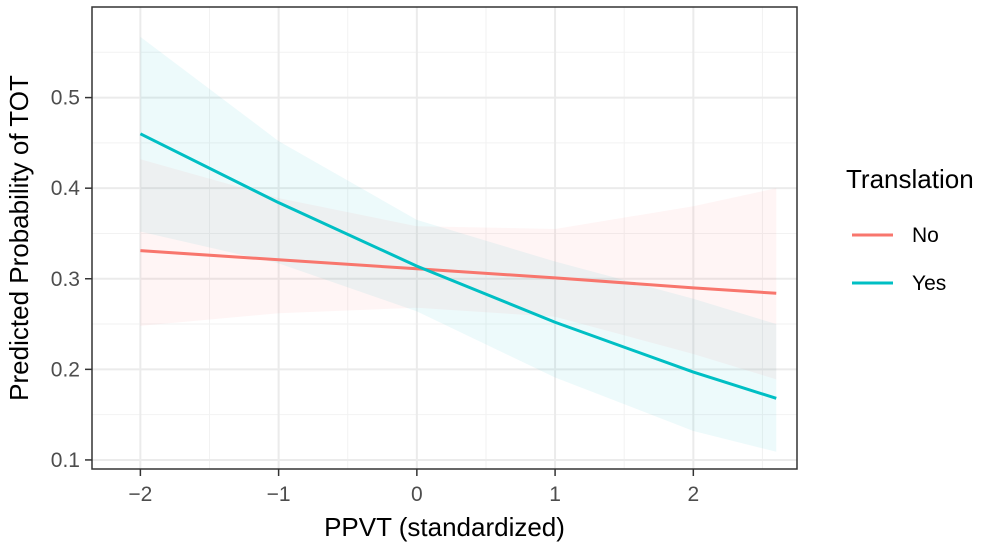  Describe the element at coordinates (555, 494) in the screenshot. I see `x-tick-label: 1` at that location.